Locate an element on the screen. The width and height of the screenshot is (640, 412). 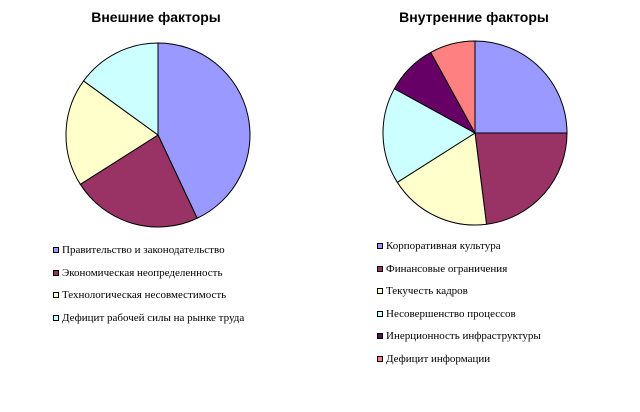
legend-label: Дефицит информации is located at coordinates (438, 358).